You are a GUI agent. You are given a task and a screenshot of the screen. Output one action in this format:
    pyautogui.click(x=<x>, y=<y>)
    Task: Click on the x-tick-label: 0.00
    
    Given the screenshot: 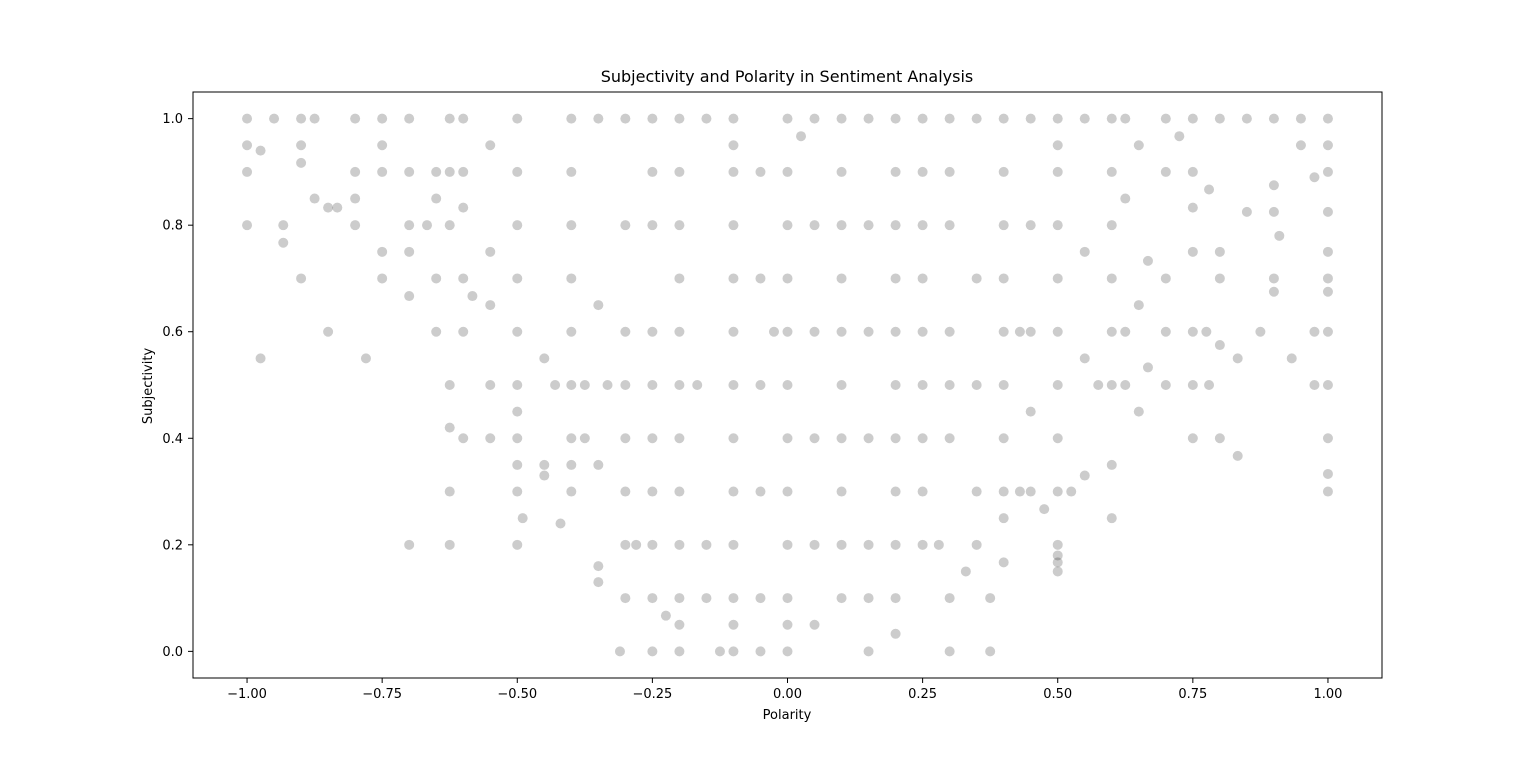 What is the action you would take?
    pyautogui.click(x=787, y=694)
    